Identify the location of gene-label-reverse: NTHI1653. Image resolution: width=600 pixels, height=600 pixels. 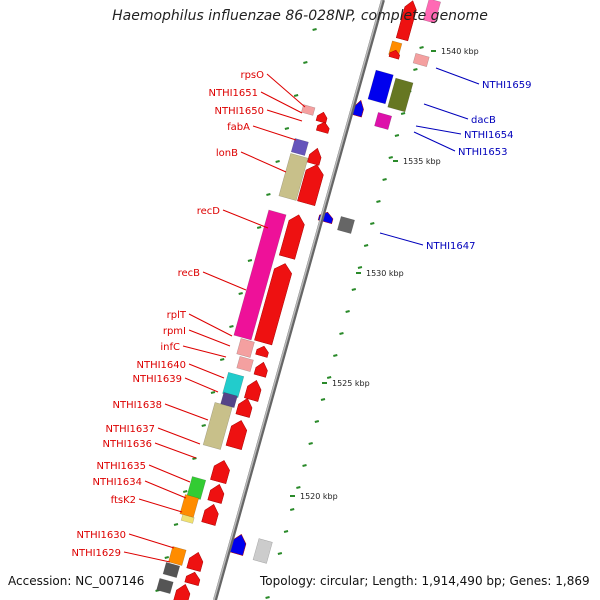
(483, 152).